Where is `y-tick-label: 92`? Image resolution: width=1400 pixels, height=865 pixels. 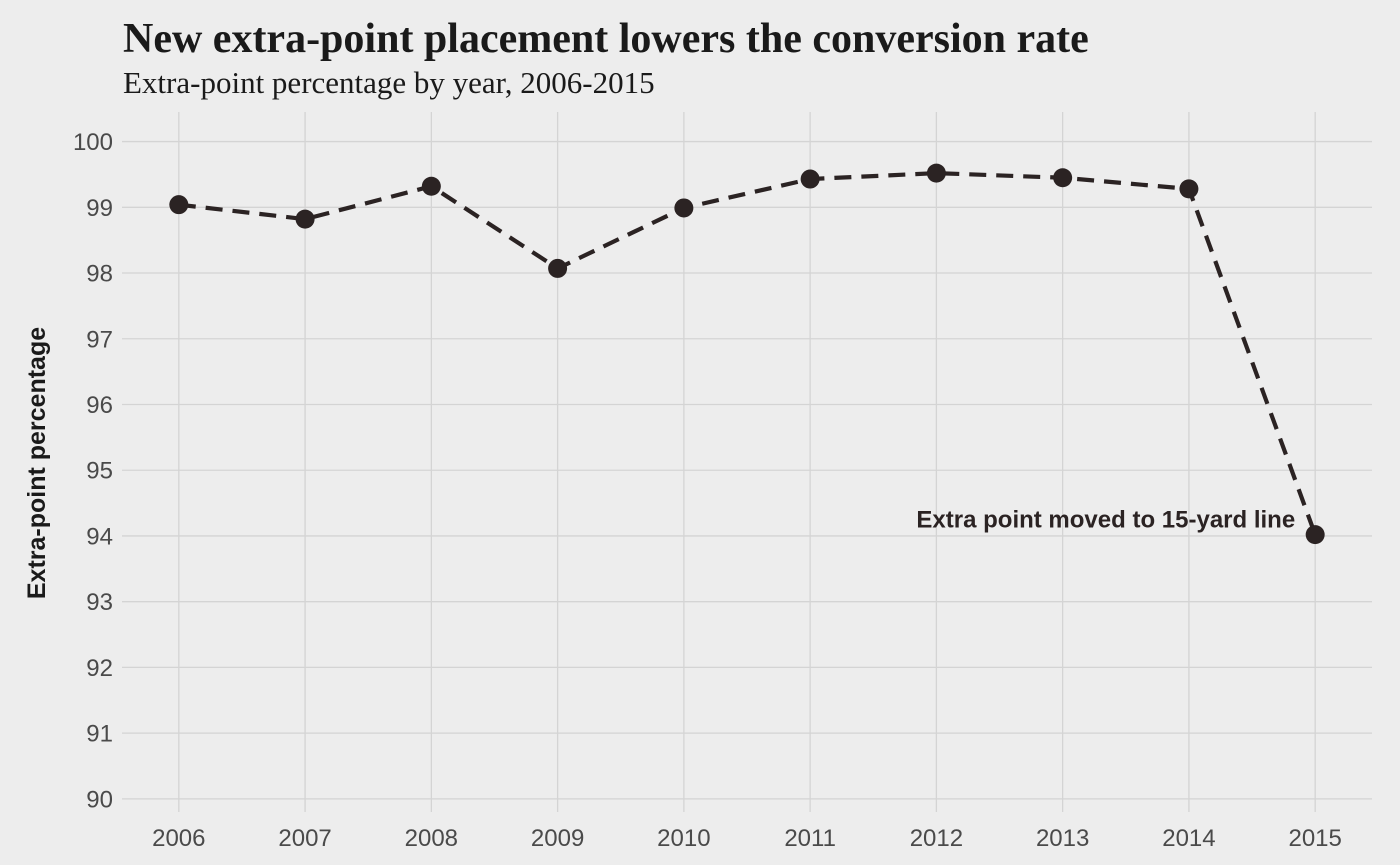
y-tick-label: 92 is located at coordinates (99, 668).